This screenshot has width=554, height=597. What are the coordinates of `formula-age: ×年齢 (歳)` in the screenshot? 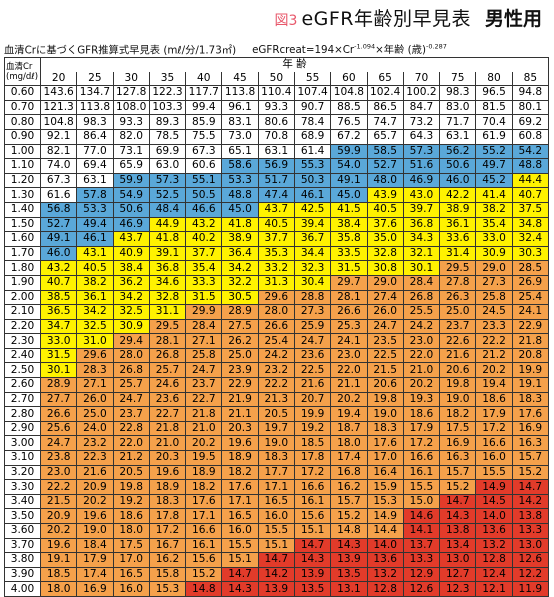 It's located at (400, 50).